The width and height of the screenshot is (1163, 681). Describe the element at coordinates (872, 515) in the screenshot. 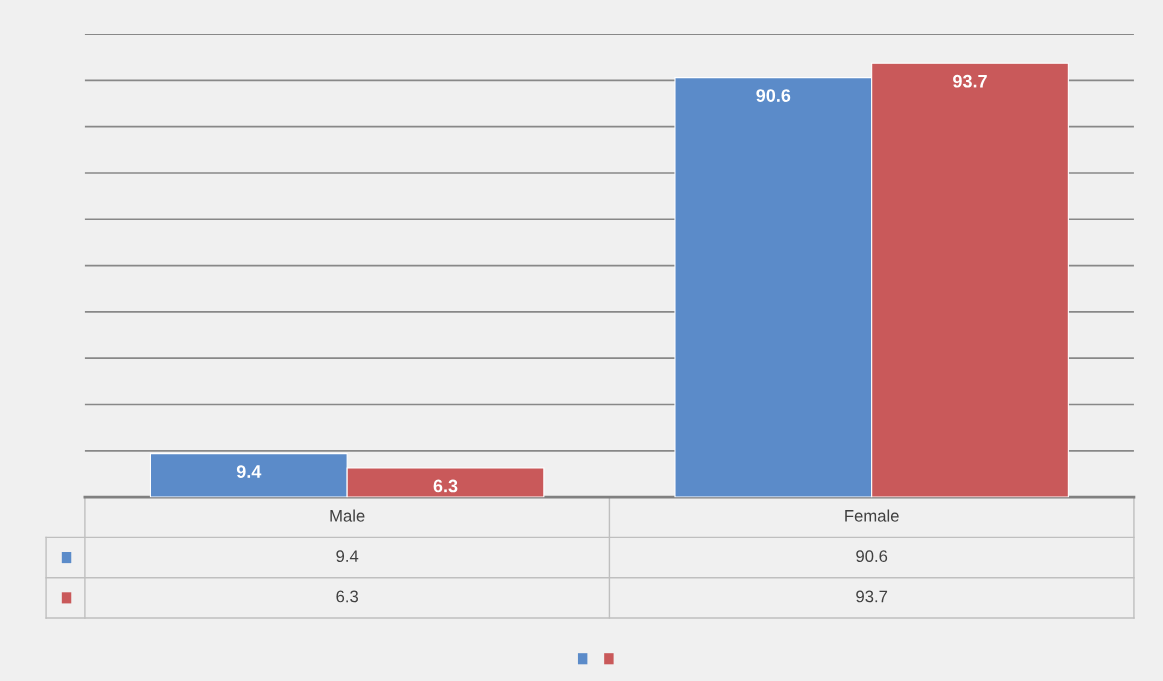

I see `x-tick-label: Female` at that location.